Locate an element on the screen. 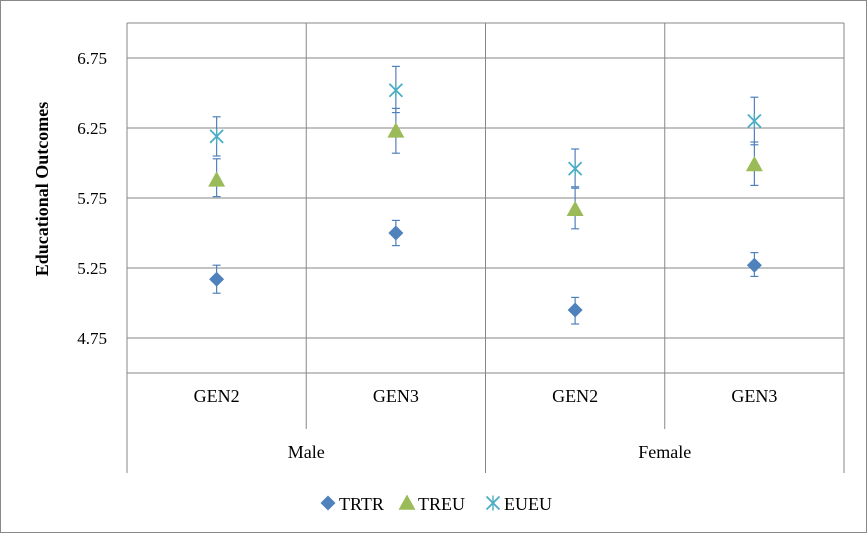 The width and height of the screenshot is (867, 537). legend: TRTR TREU EUEU is located at coordinates (436, 504).